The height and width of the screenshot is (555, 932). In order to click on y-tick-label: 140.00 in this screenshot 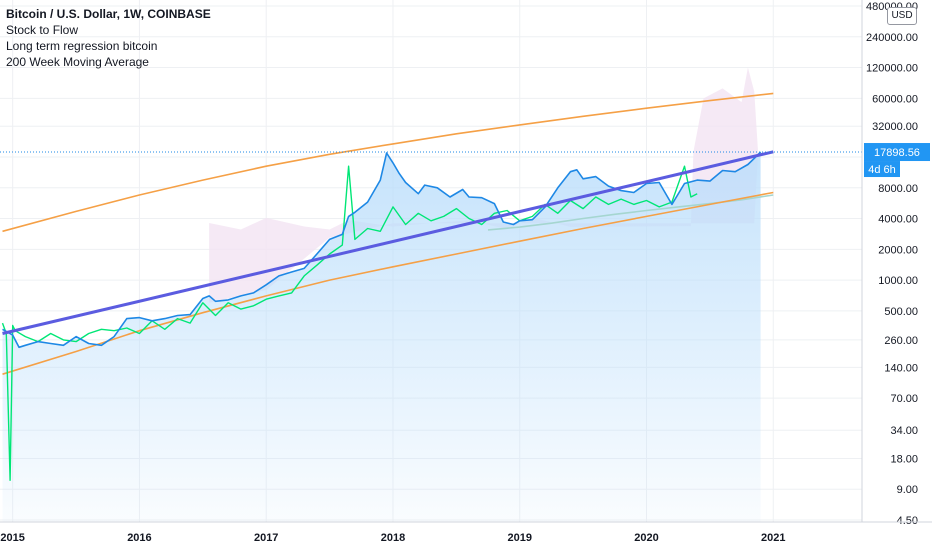, I will do `click(901, 368)`.